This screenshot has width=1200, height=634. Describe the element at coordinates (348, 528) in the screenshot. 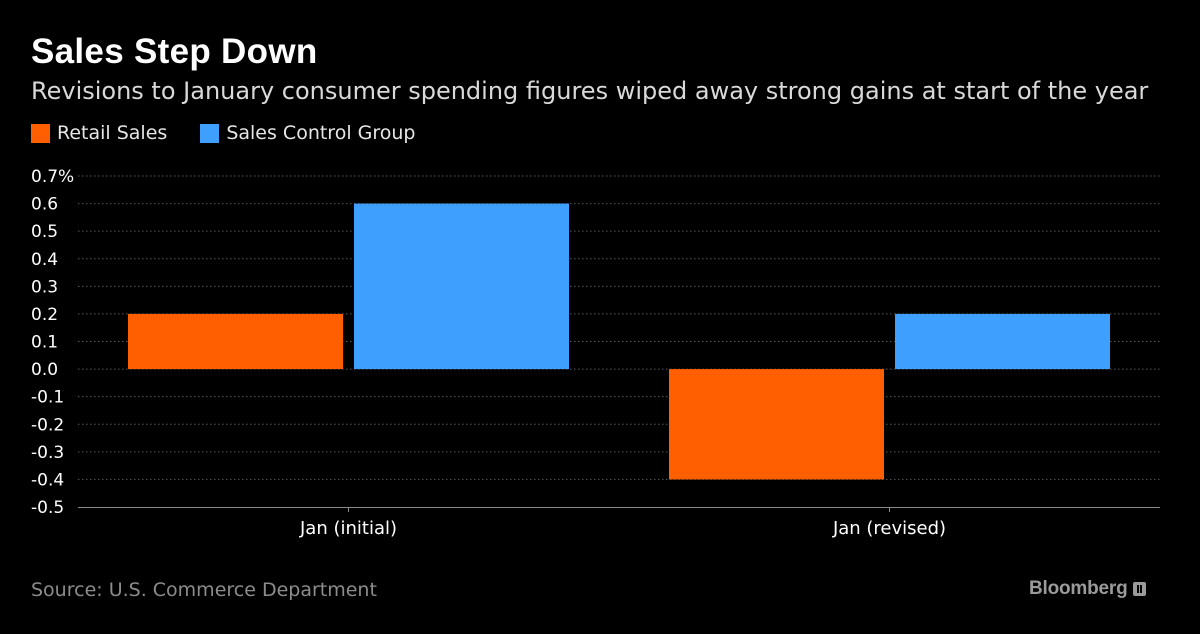

I see `x-tick-label: Jan (initial)` at that location.